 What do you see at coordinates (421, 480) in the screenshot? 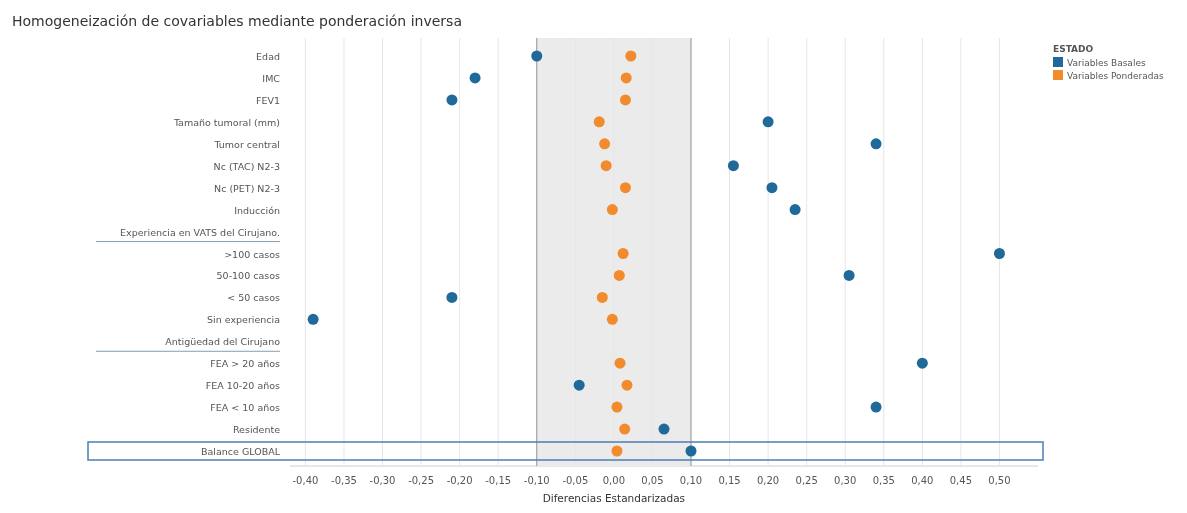
I see `x-tick-label: -0,25` at bounding box center [421, 480].